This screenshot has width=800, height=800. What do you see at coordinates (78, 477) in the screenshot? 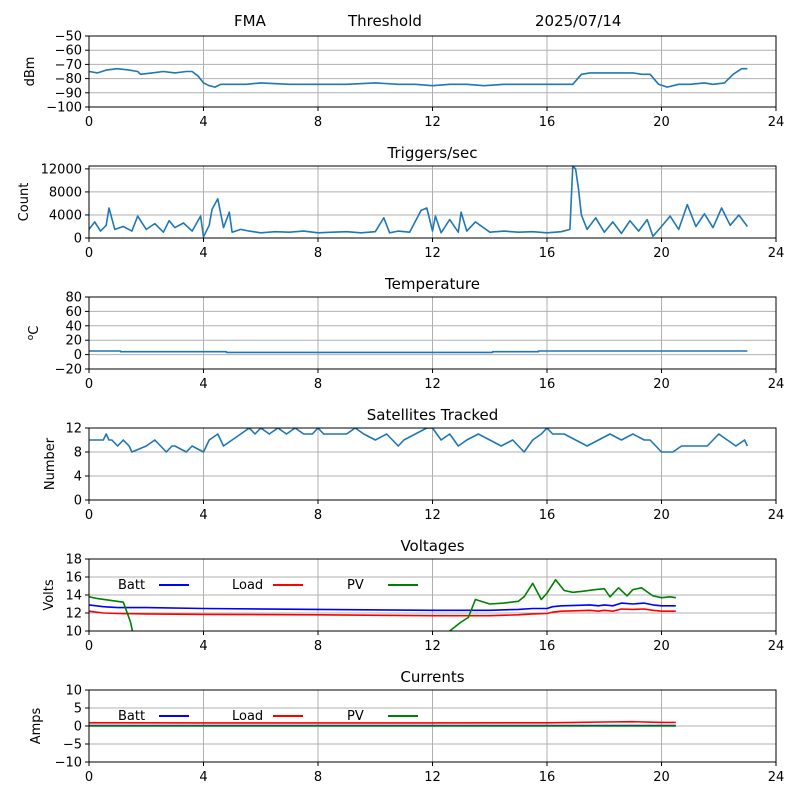
I see `panel4-ytick-label: 4` at bounding box center [78, 477].